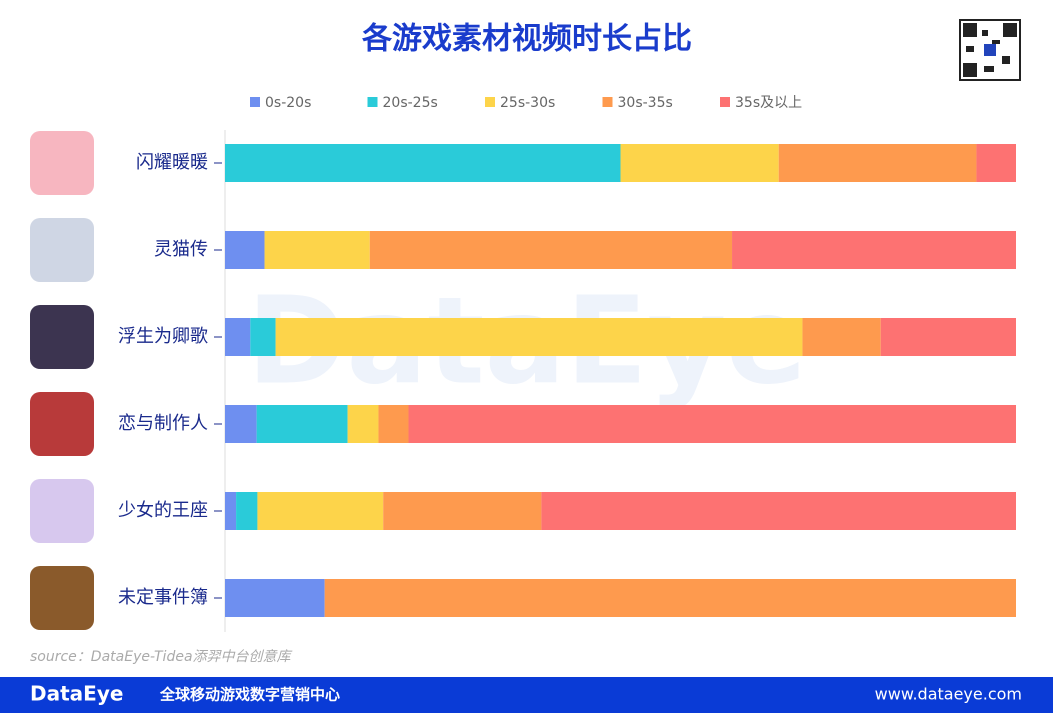 This screenshot has width=1053, height=713. What do you see at coordinates (163, 423) in the screenshot?
I see `y-tick-label: 恋与制作人` at bounding box center [163, 423].